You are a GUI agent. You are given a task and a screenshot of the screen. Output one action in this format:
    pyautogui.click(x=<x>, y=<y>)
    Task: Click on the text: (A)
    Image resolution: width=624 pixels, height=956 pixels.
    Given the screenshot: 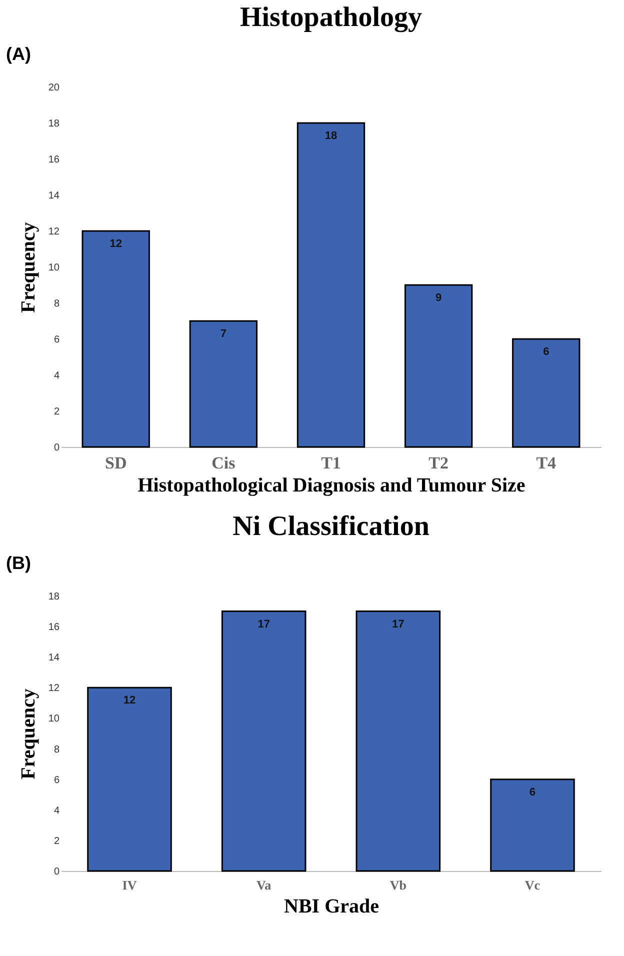 What is the action you would take?
    pyautogui.click(x=18, y=54)
    